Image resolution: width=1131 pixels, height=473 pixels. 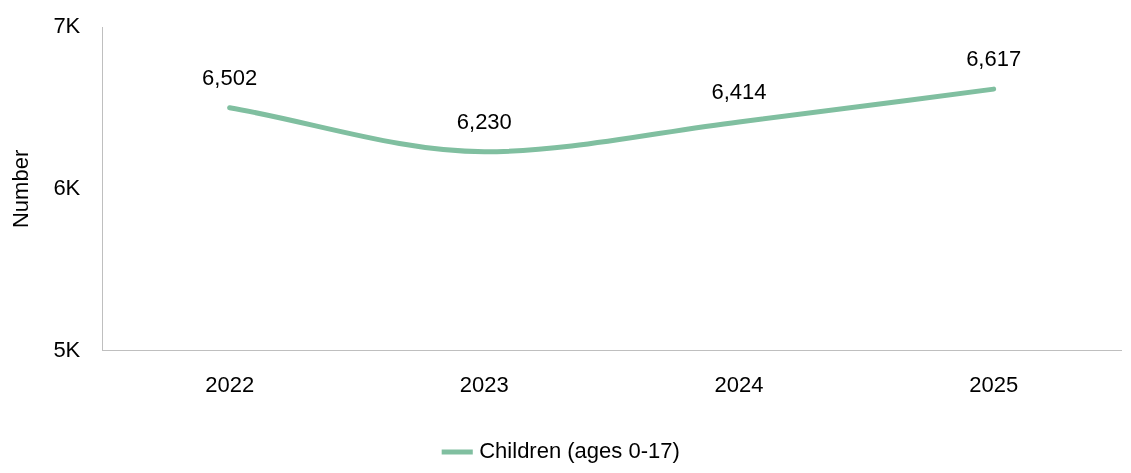 What do you see at coordinates (230, 77) in the screenshot?
I see `data-label: 6,502` at bounding box center [230, 77].